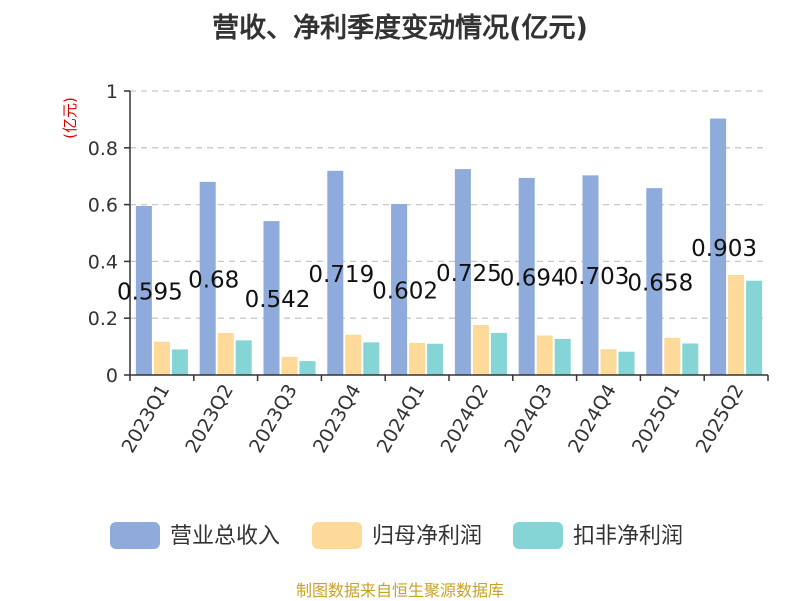  Describe the element at coordinates (209, 419) in the screenshot. I see `x-tick-label: 2023Q2` at that location.